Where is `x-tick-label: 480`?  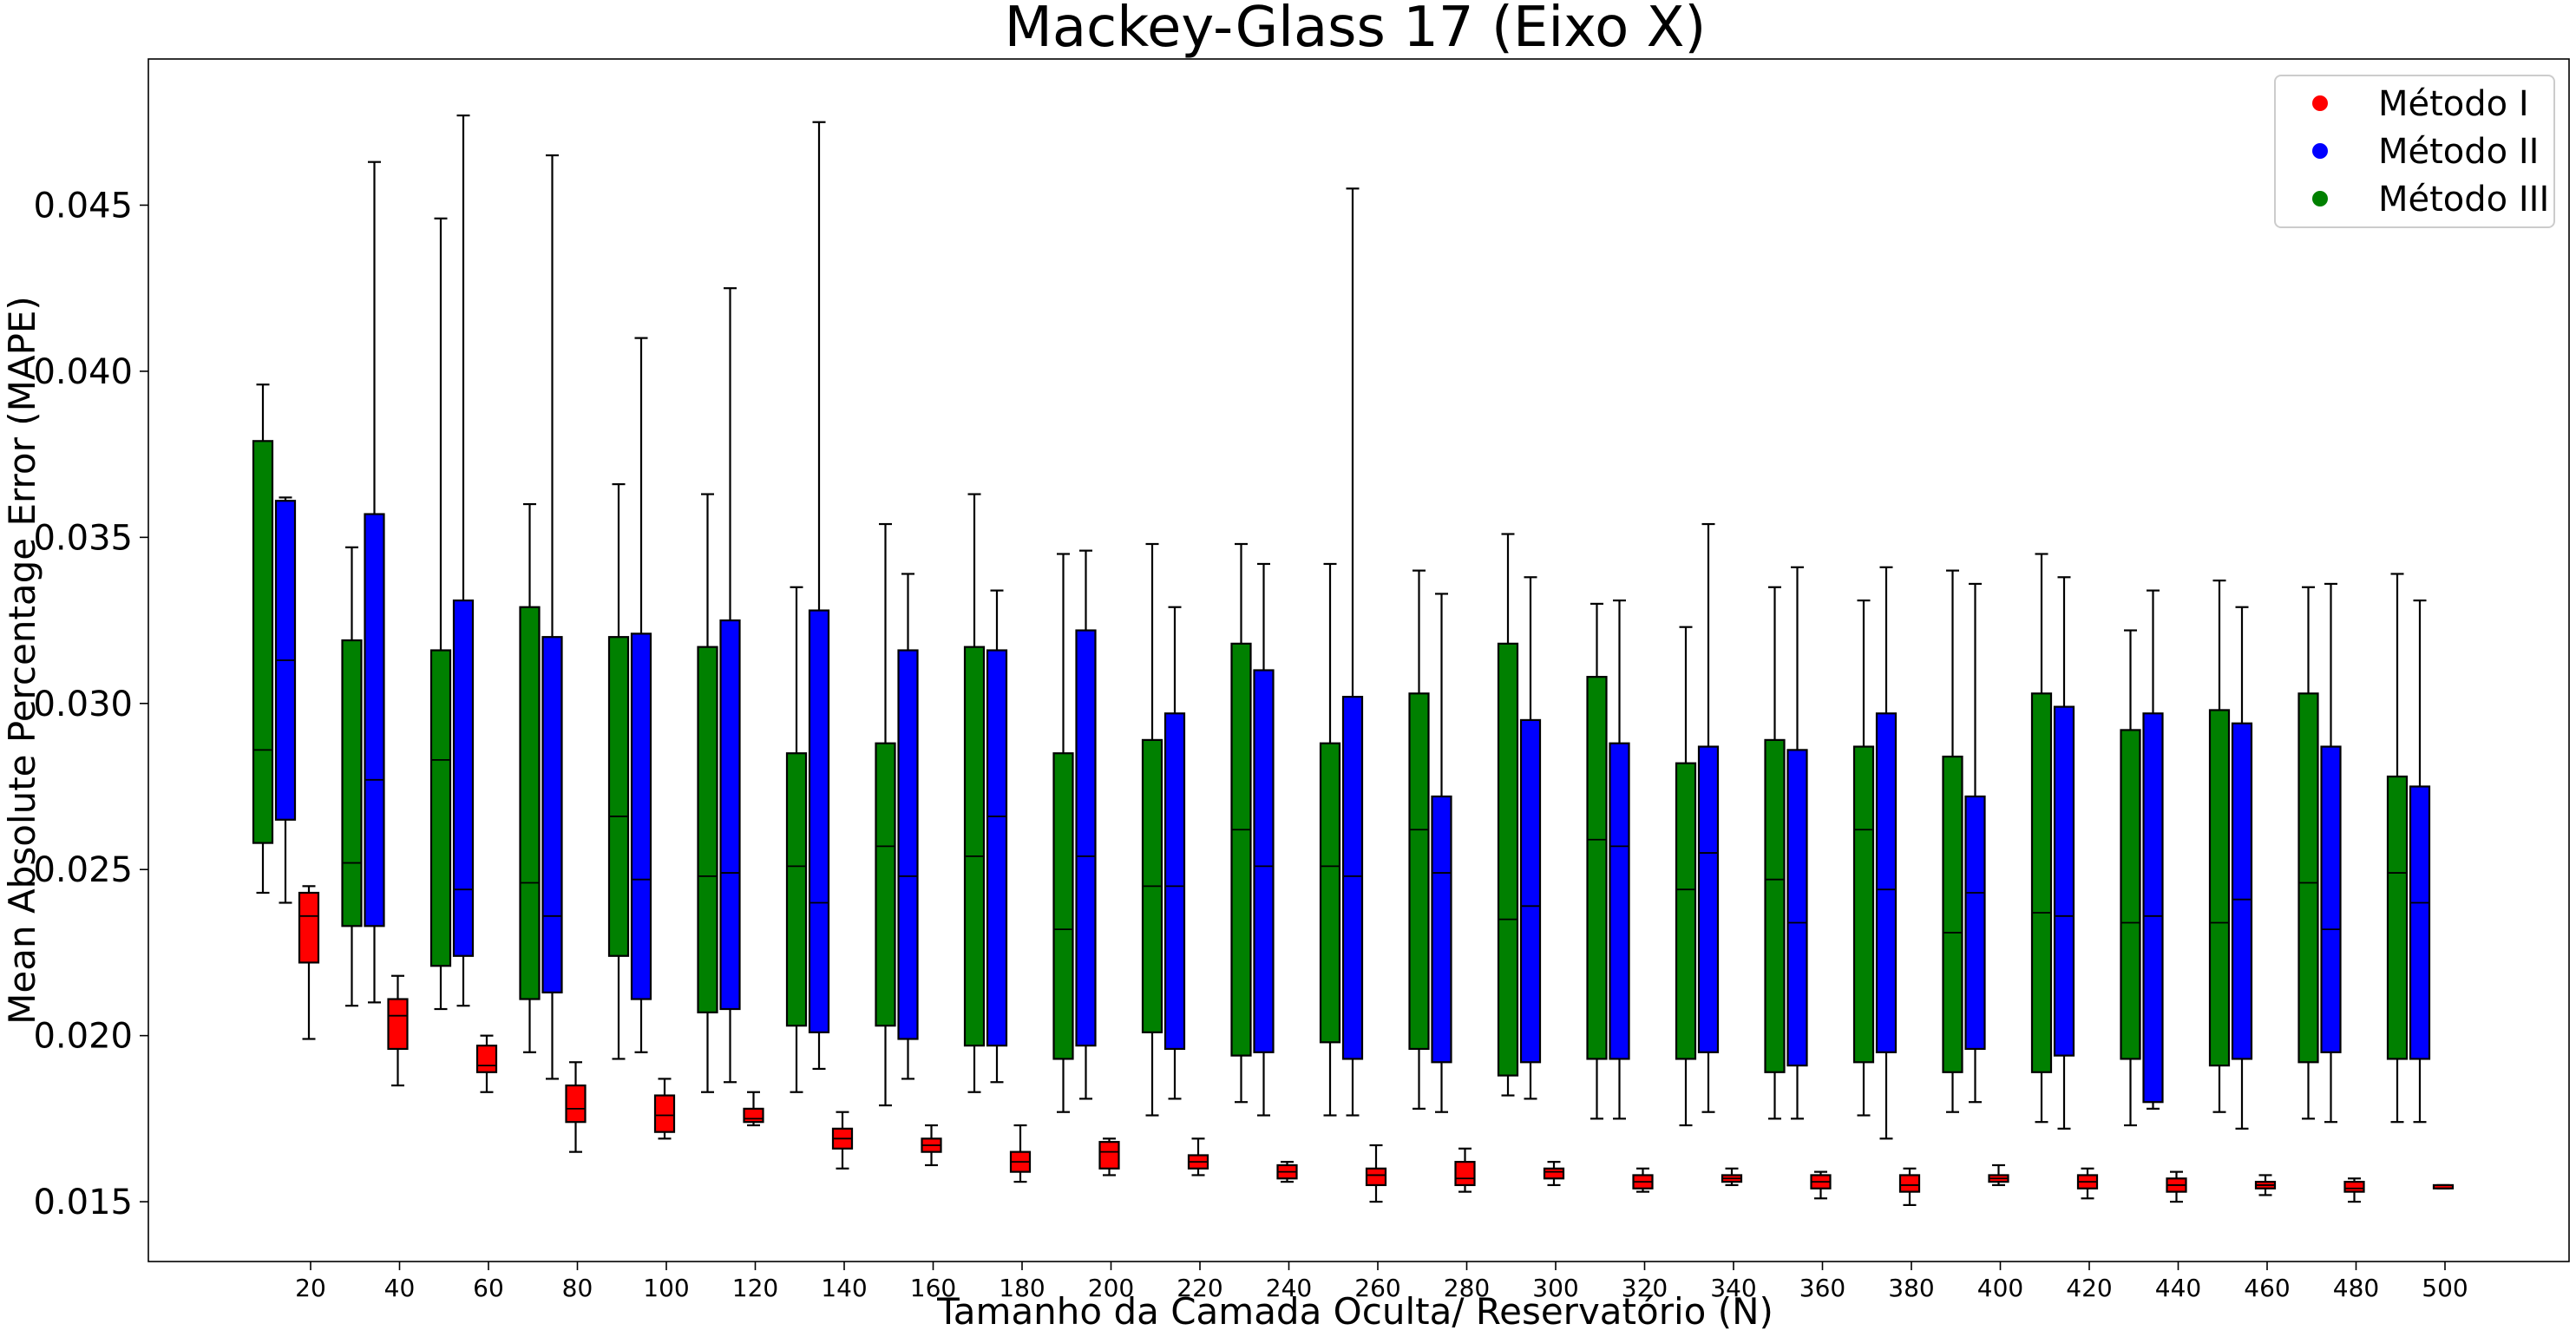
x-tick-label: 480 is located at coordinates (2356, 1288).